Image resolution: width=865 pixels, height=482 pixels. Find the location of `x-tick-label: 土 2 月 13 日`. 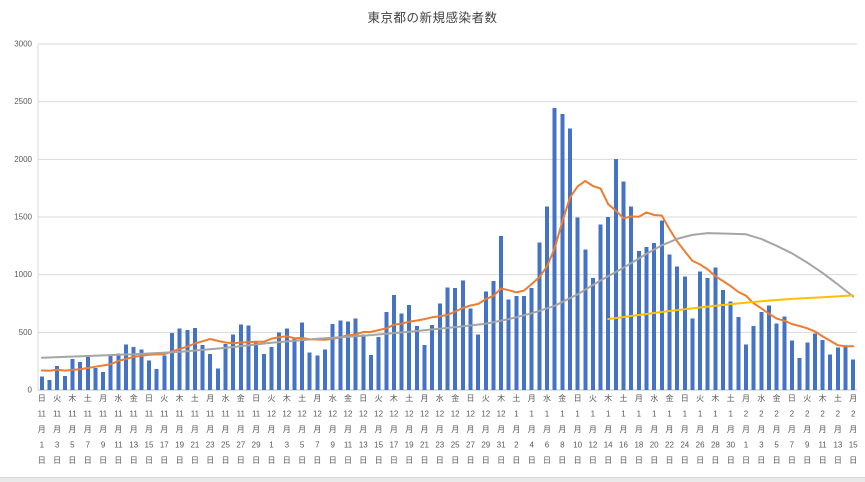

x-tick-label: 土 2 月 13 日 is located at coordinates (837, 429).